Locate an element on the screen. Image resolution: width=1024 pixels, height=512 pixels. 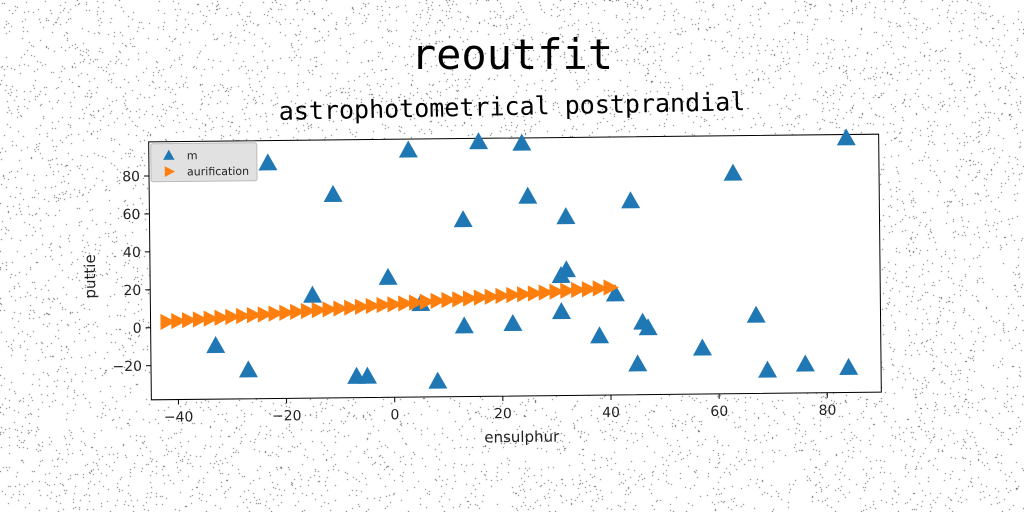
y-tick-label-3: 40 is located at coordinates (132, 253).